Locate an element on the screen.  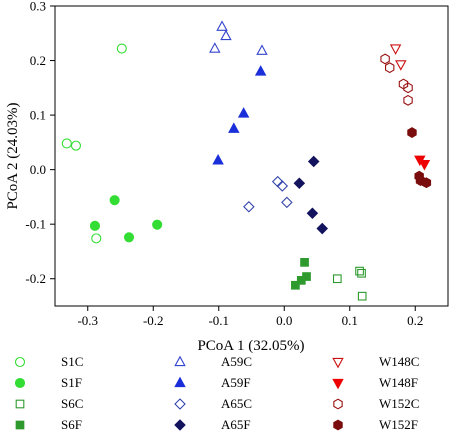
y-tick-label: -0.1 is located at coordinates (35, 224).